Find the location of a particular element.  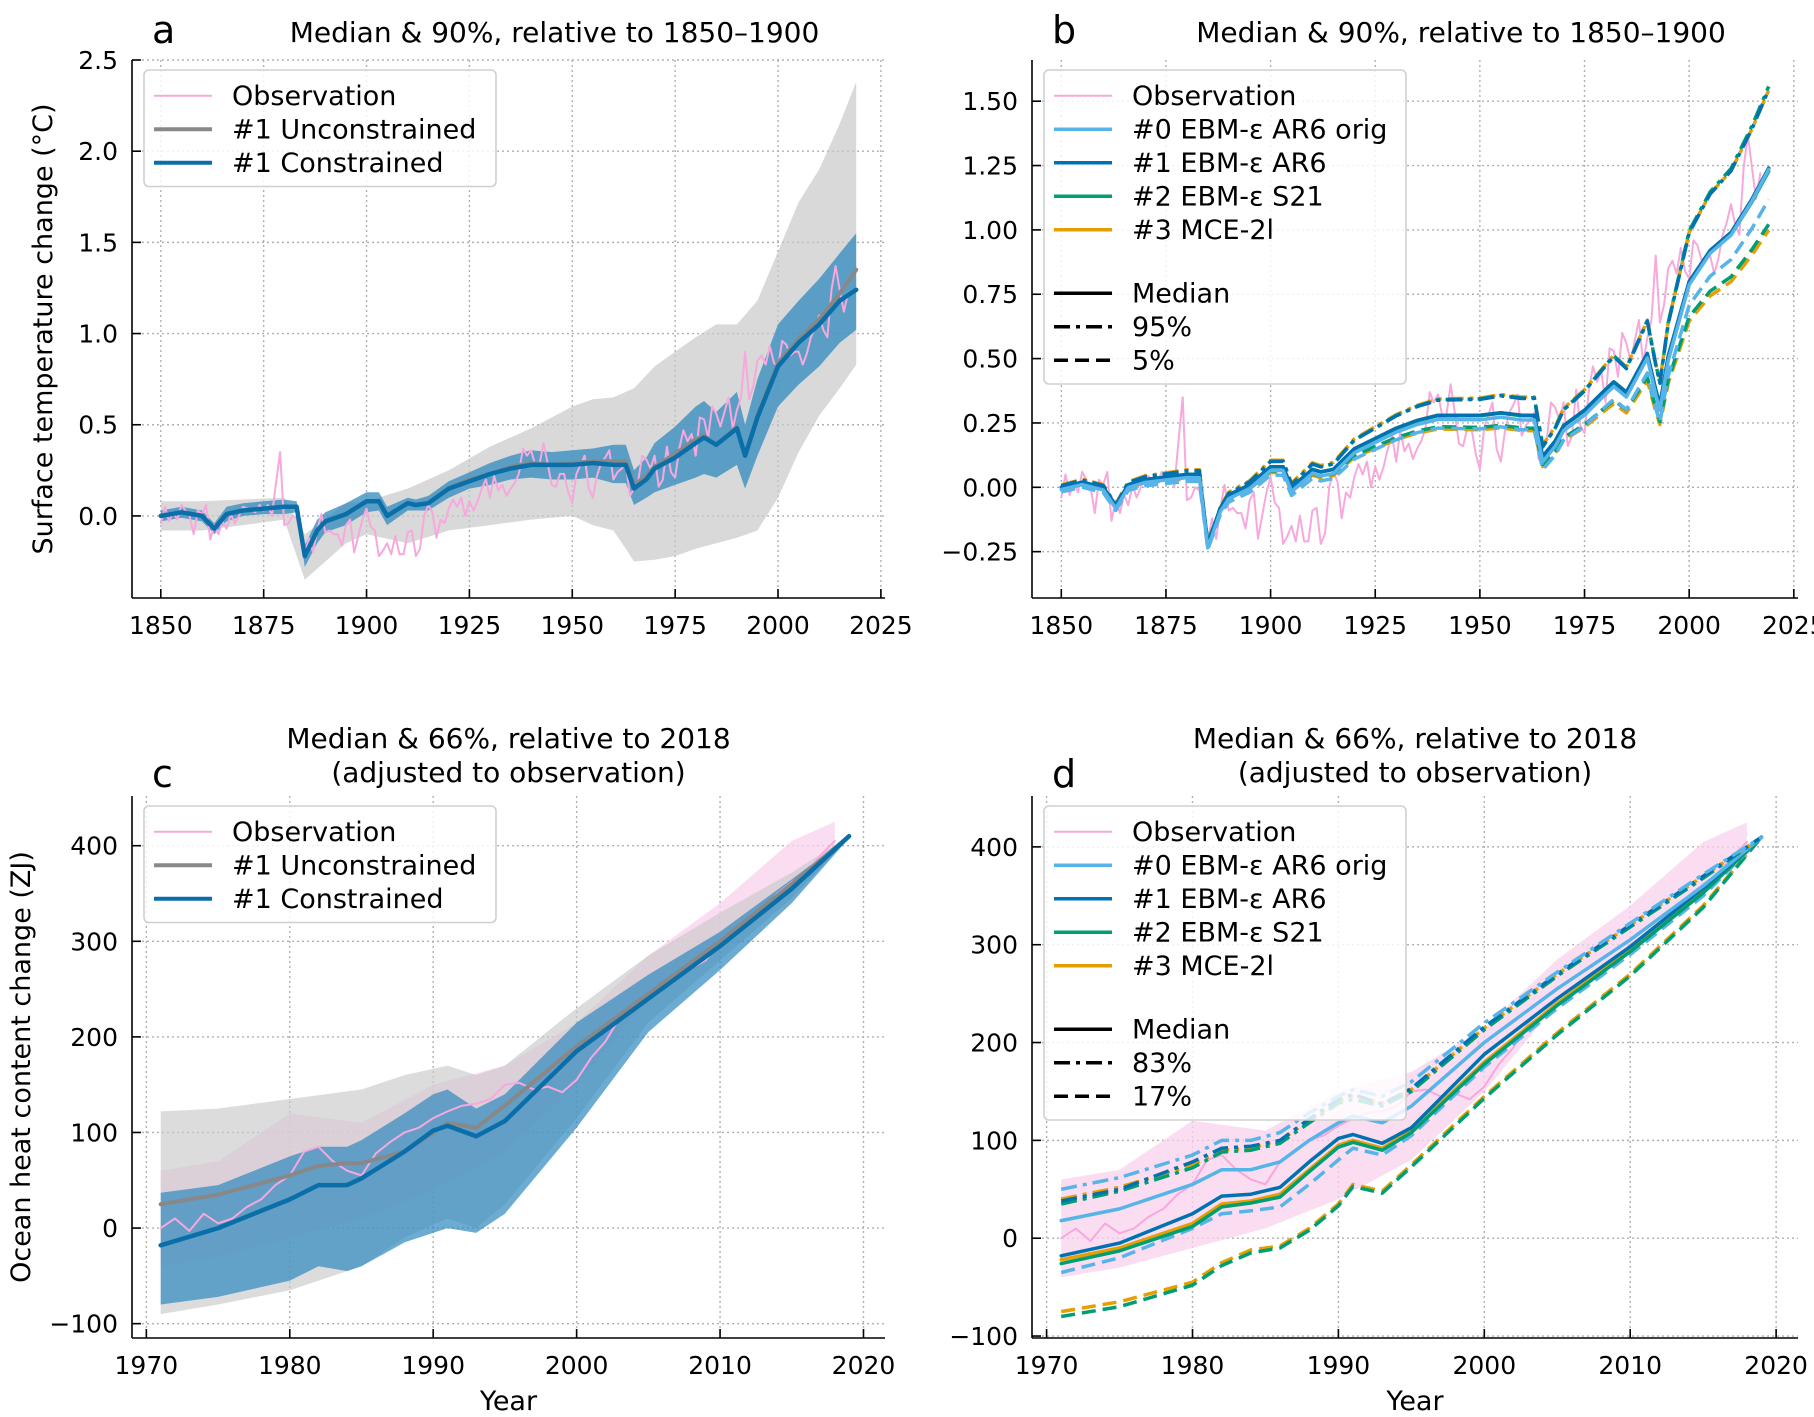

panel-letter: c is located at coordinates (162, 774).